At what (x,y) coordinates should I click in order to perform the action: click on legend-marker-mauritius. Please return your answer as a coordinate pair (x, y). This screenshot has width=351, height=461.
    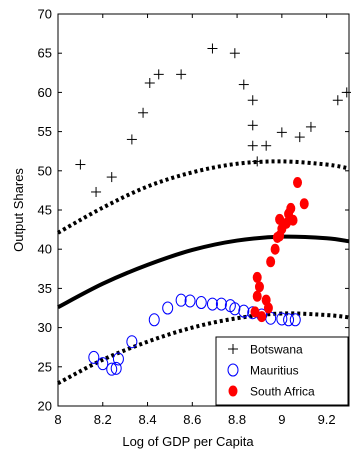
    Looking at the image, I should click on (233, 370).